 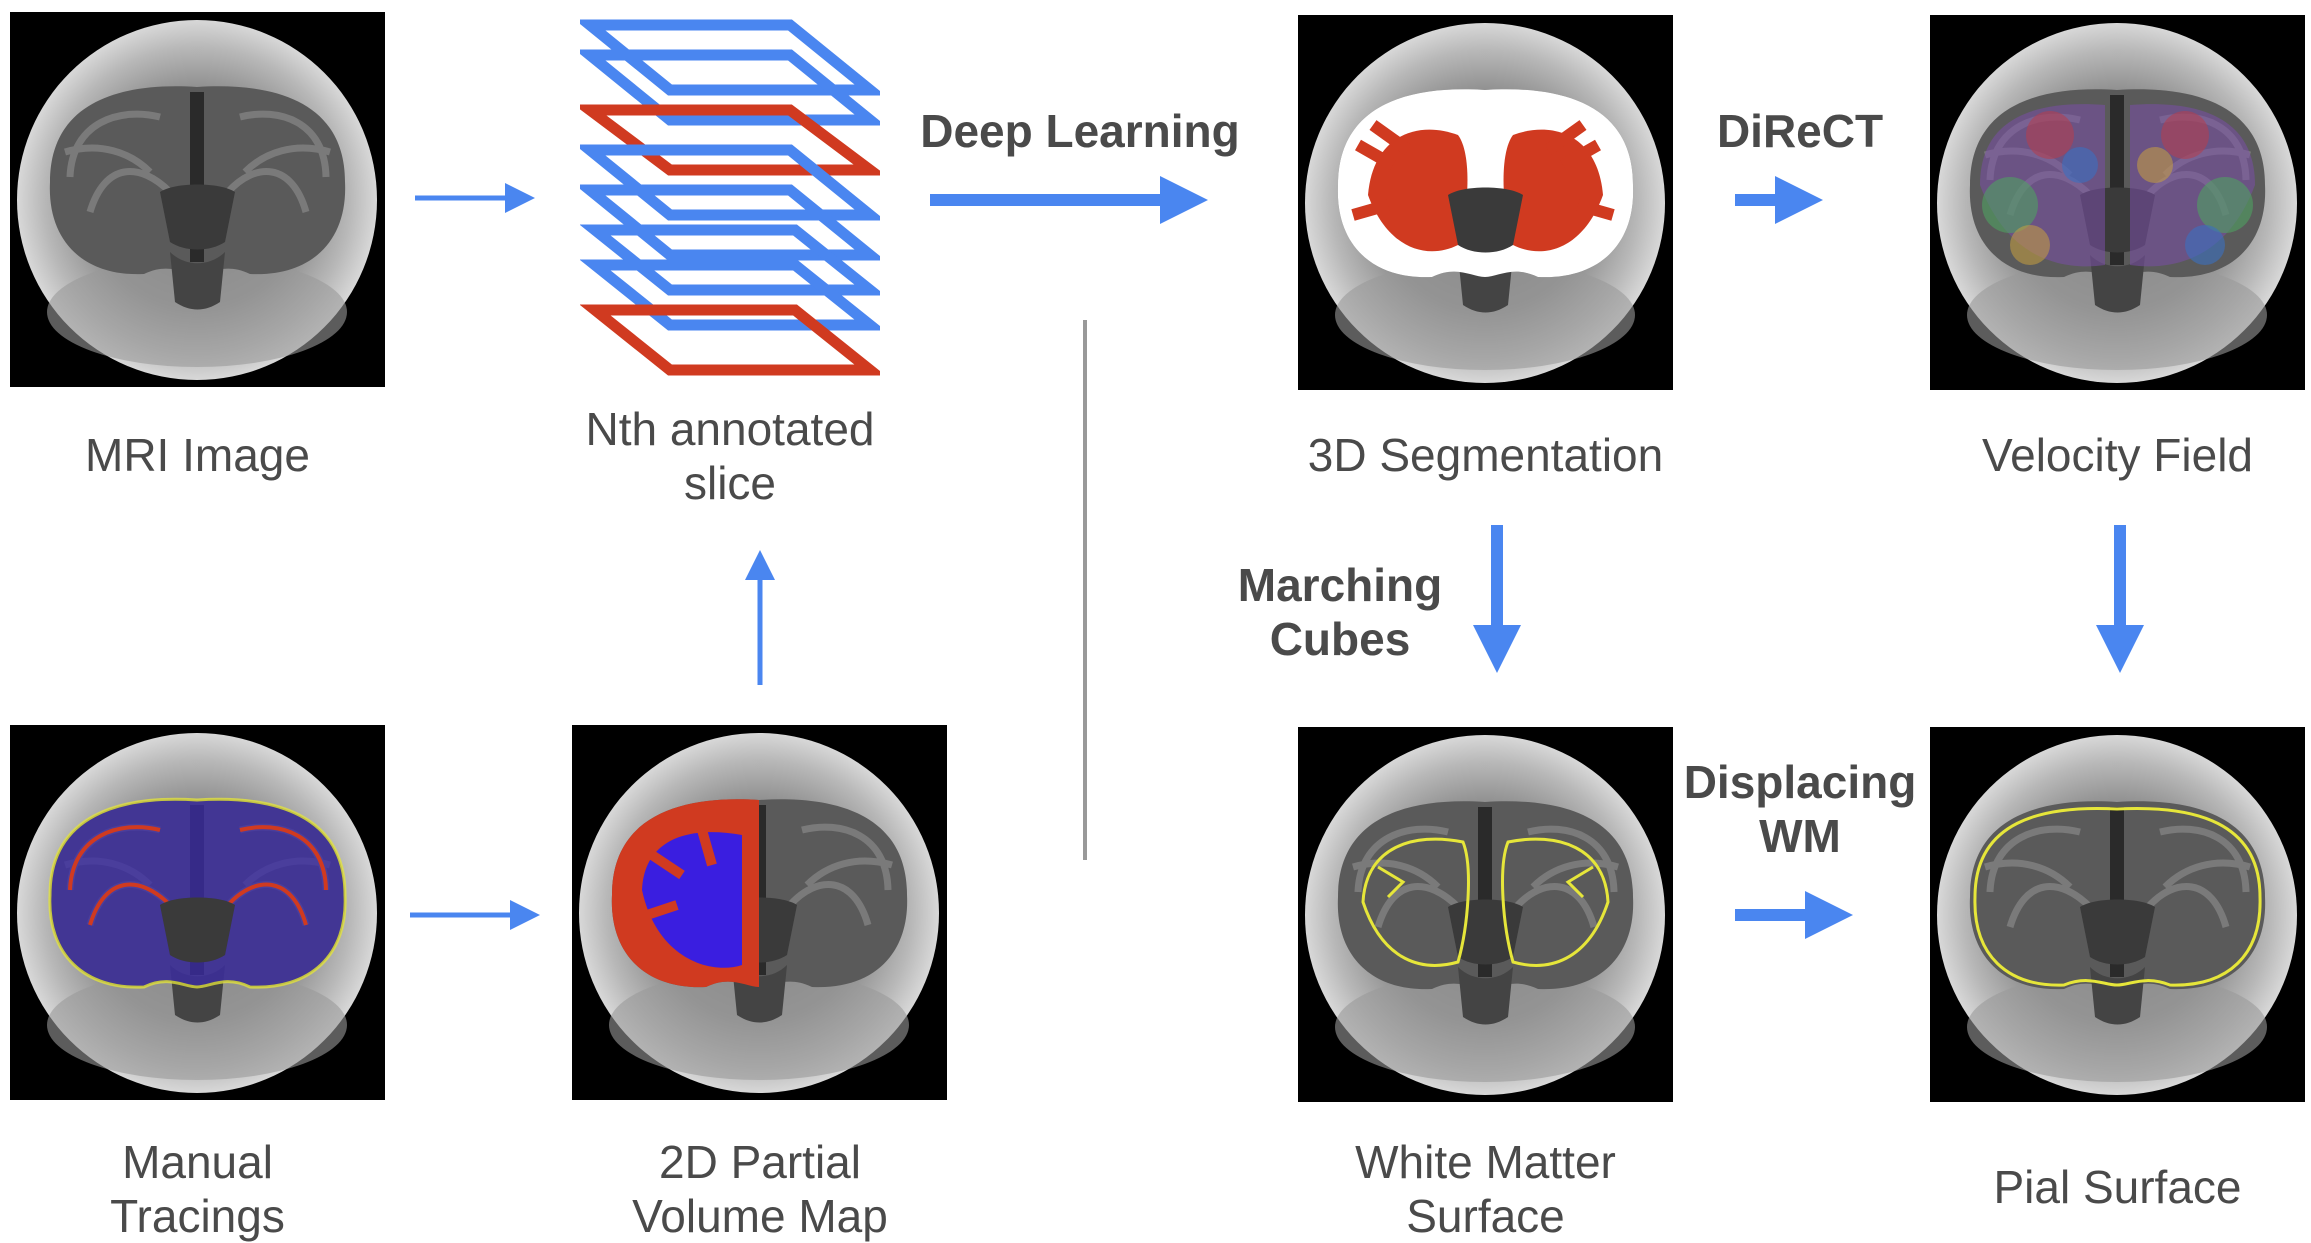 I want to click on mri-image-scan, so click(x=197, y=199).